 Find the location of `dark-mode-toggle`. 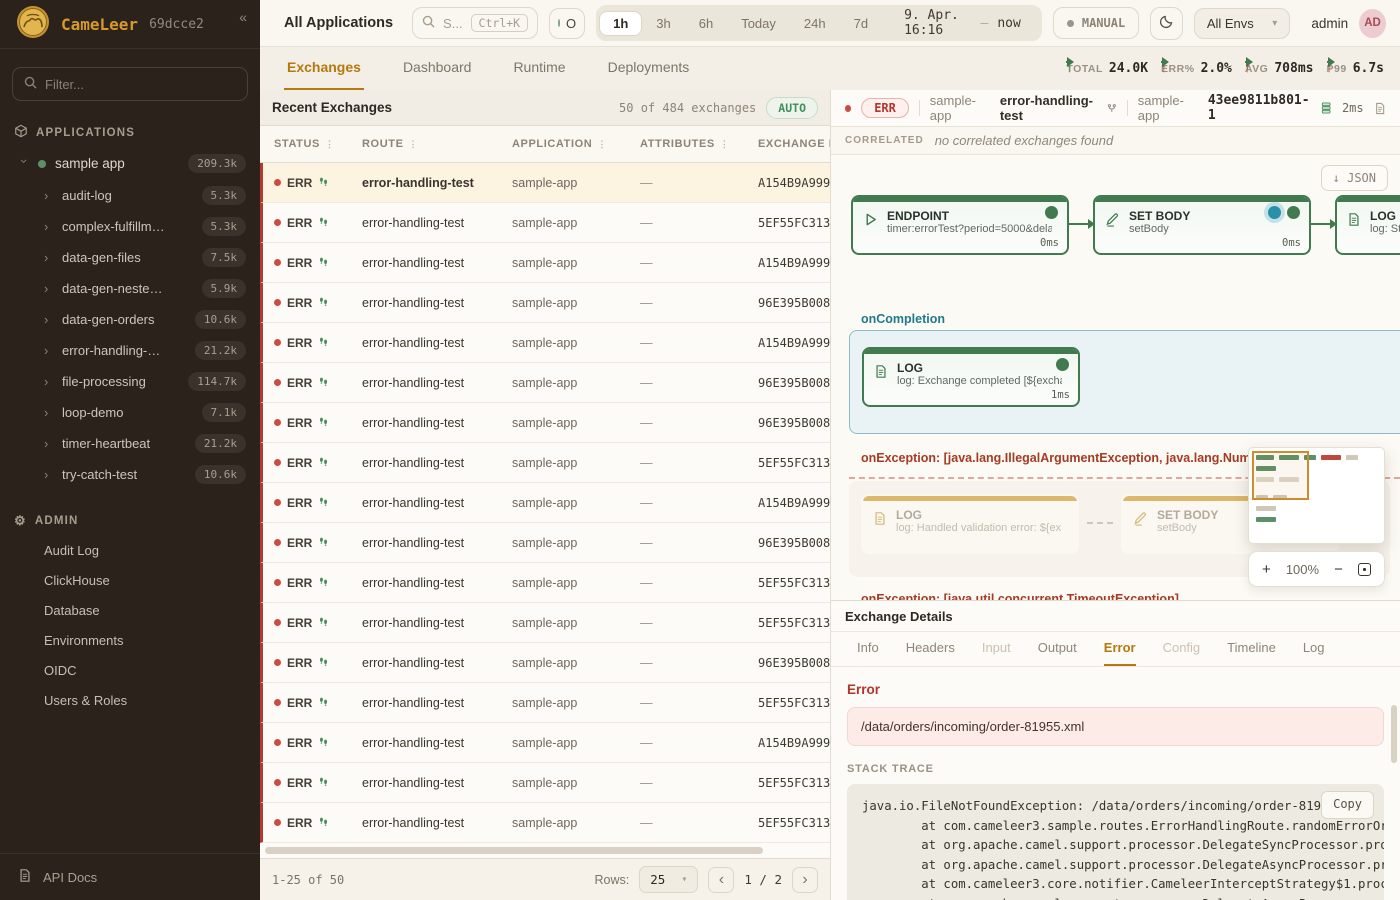

dark-mode-toggle is located at coordinates (1166, 23).